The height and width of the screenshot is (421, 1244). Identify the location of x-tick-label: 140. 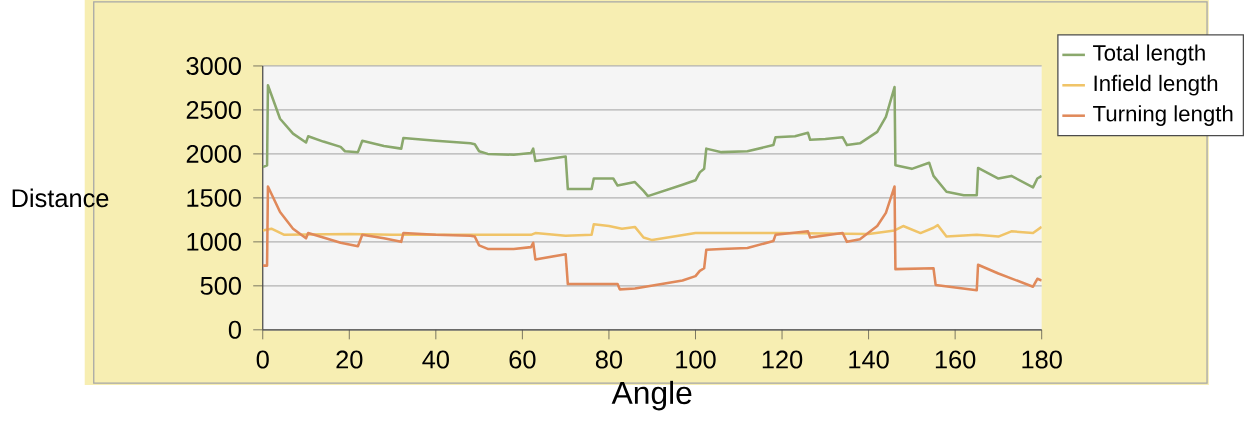
(869, 359).